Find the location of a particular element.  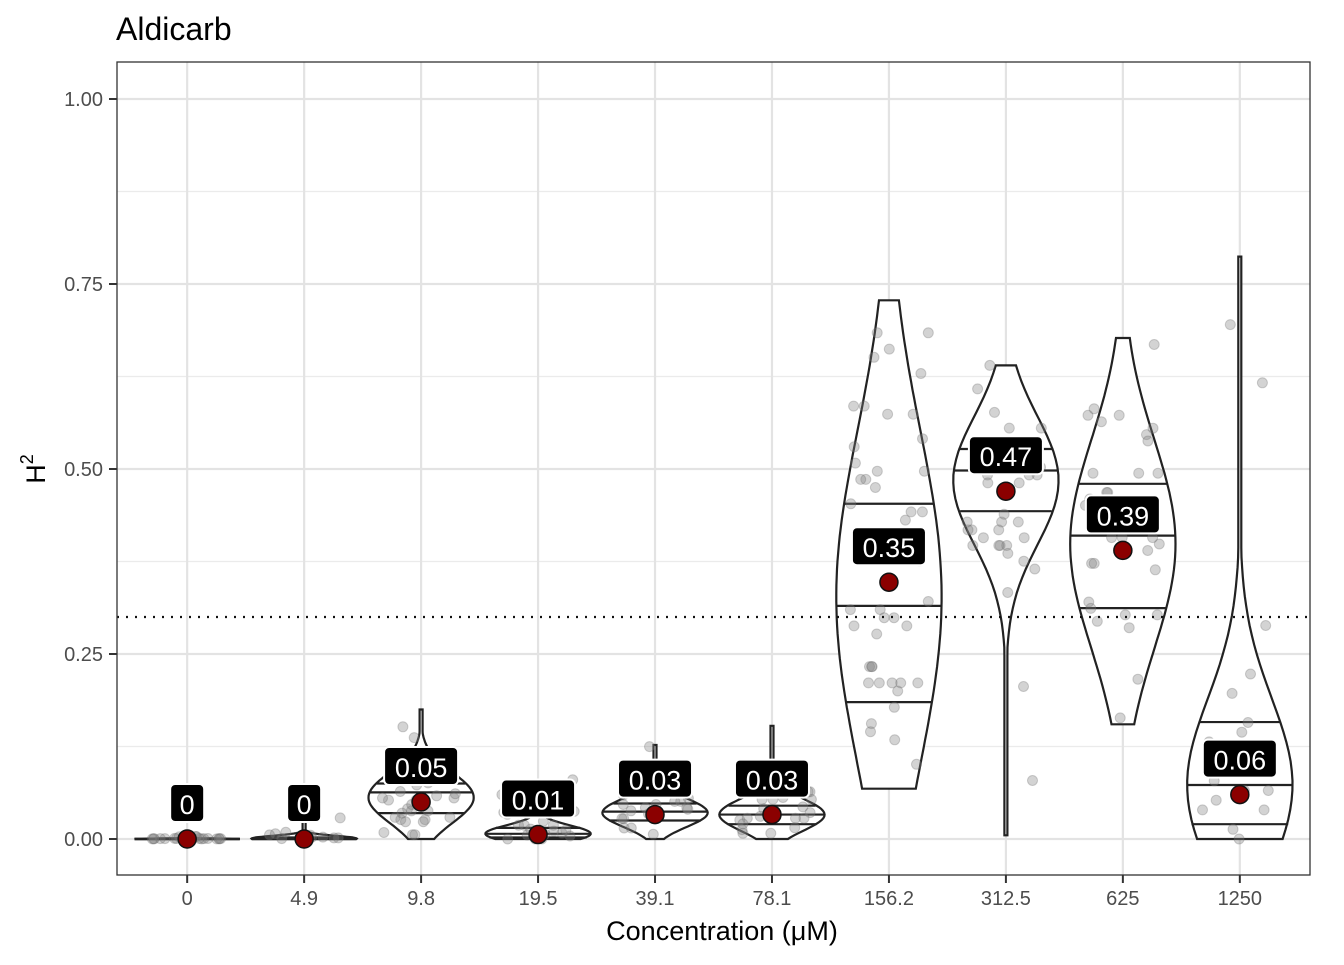

x-axis-title: Concentration (μM) is located at coordinates (722, 931).